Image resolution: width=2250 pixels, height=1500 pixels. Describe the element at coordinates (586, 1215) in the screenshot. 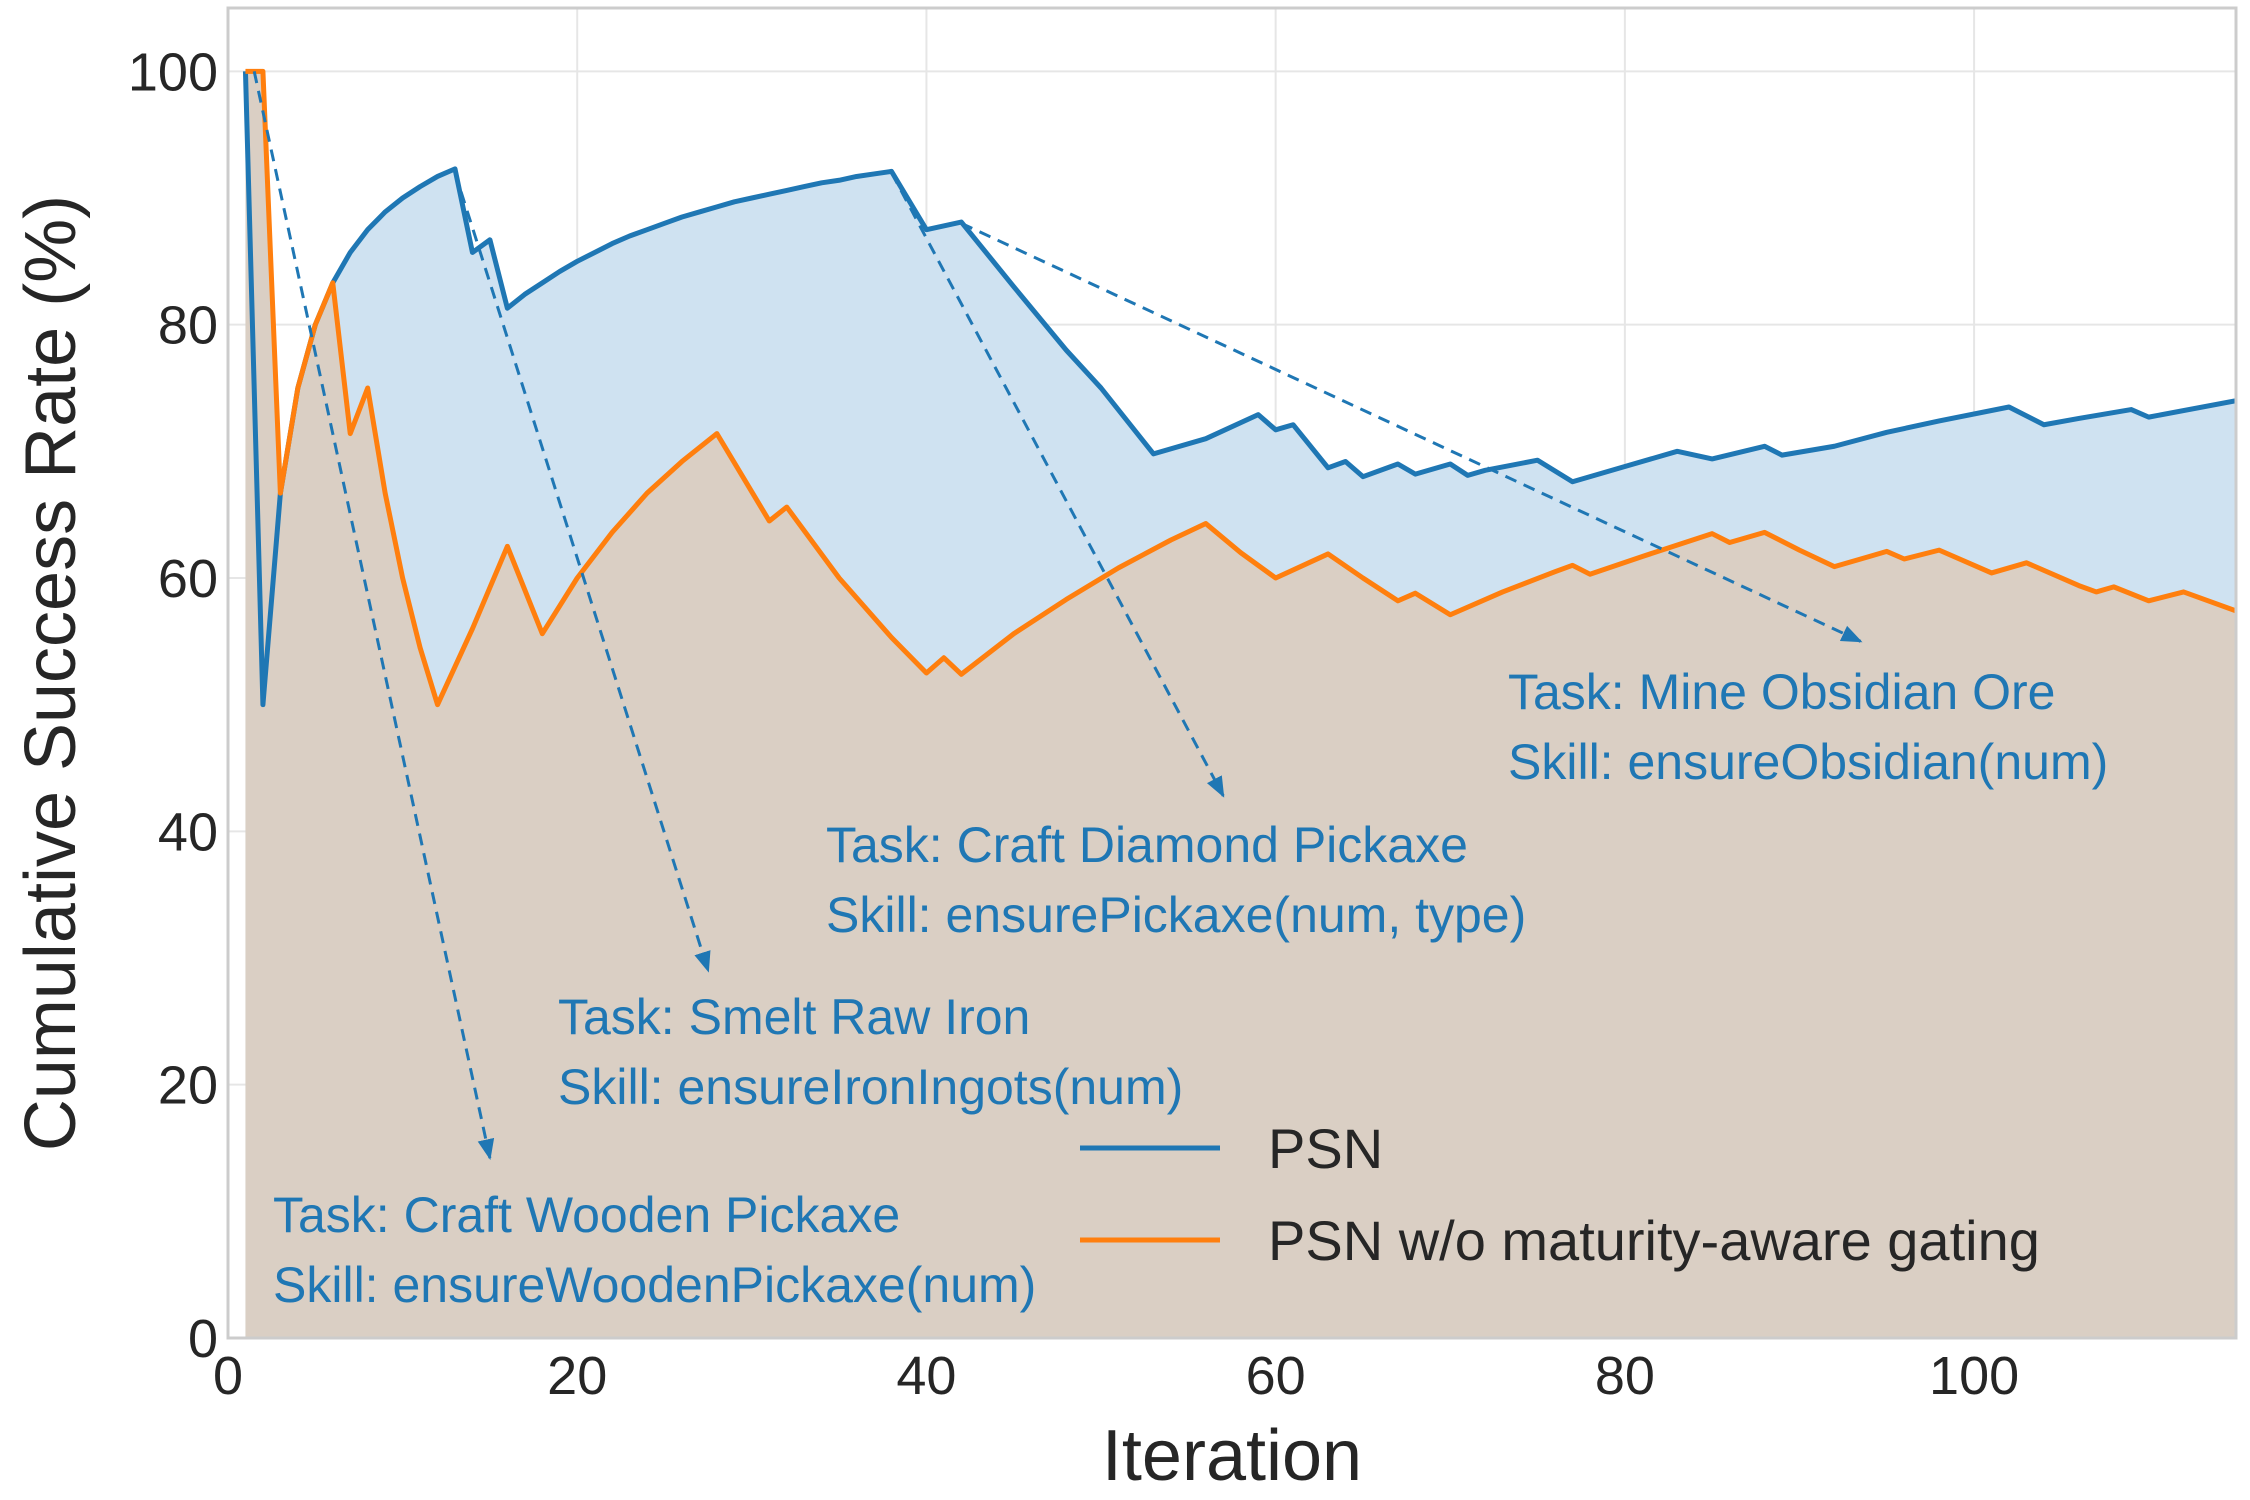

I see `annotation-task: Task: Craft Wooden Pickaxe` at that location.